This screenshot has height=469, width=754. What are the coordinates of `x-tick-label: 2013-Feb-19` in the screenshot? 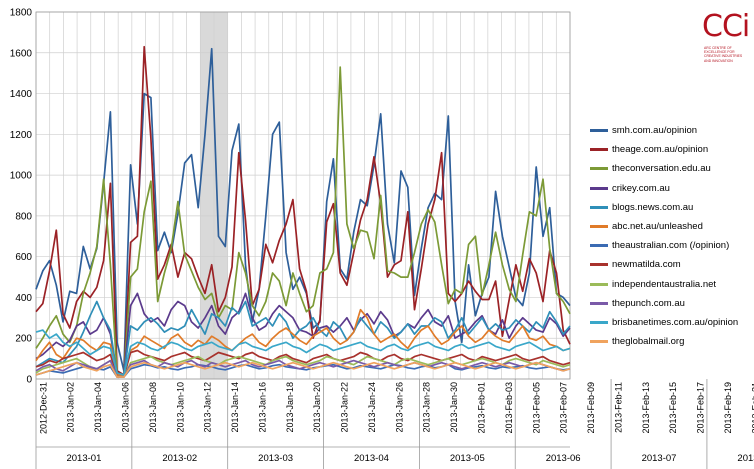 It's located at (728, 408).